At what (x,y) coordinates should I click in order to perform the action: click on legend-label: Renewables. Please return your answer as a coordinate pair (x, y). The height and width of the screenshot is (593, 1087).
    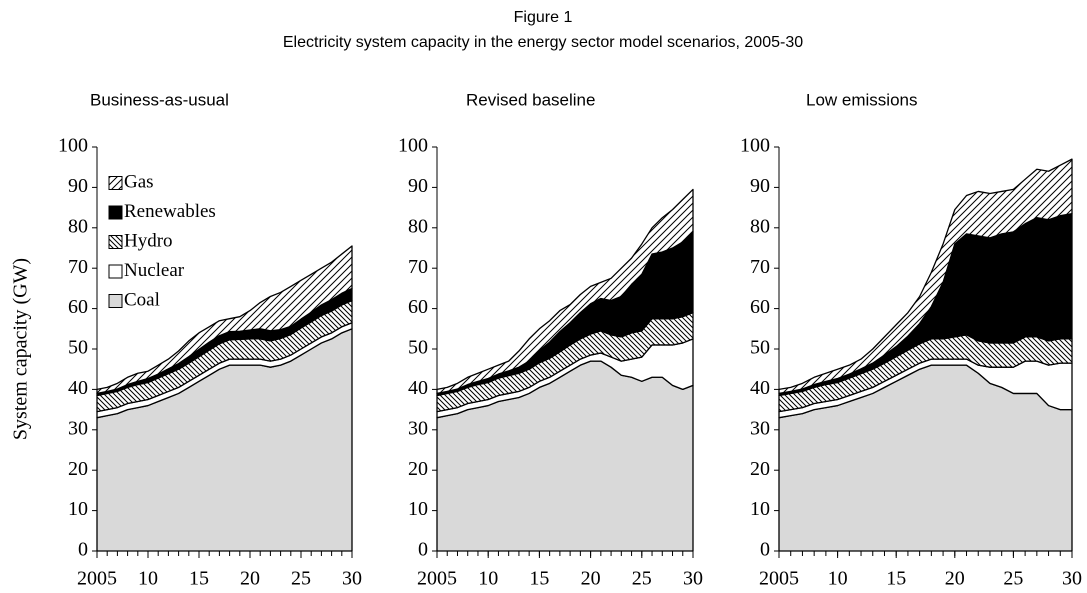
    Looking at the image, I should click on (170, 211).